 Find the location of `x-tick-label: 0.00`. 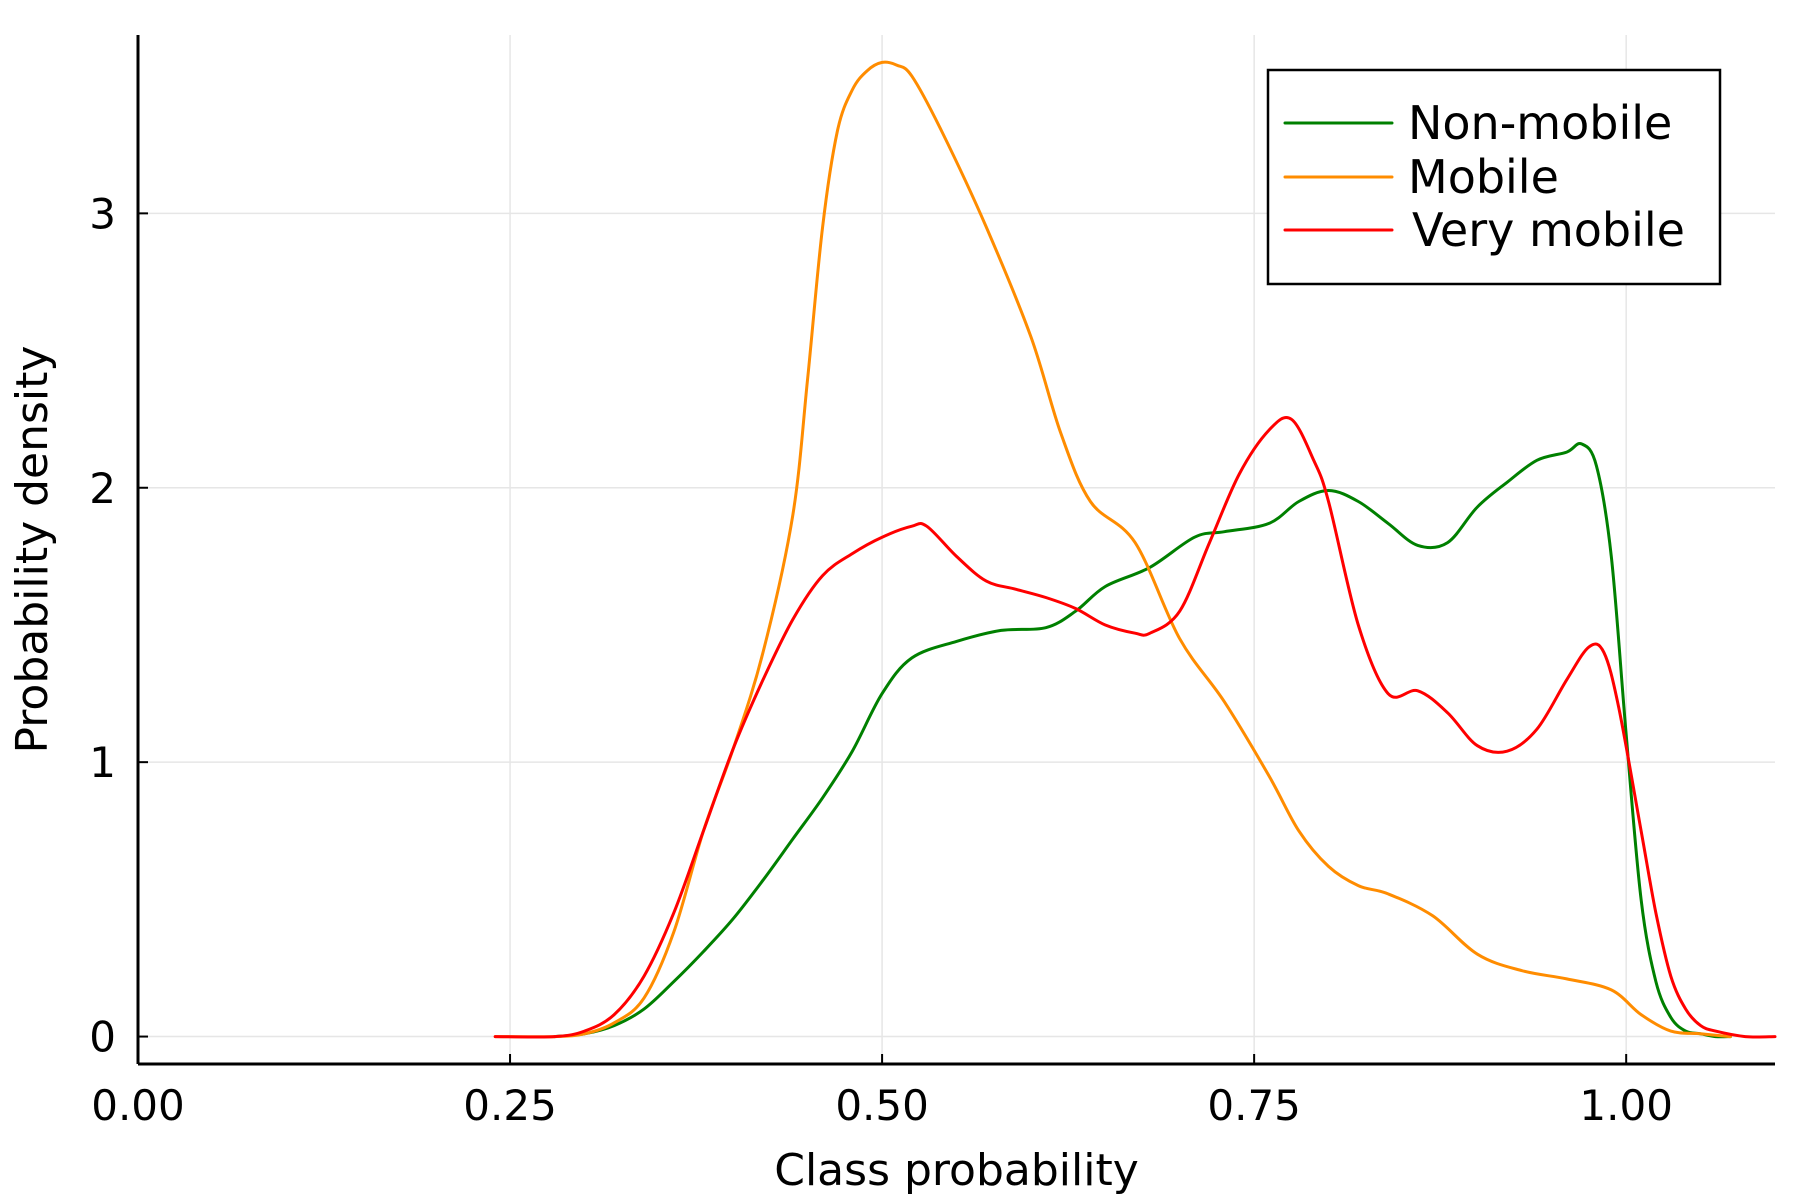

x-tick-label: 0.00 is located at coordinates (138, 1105).